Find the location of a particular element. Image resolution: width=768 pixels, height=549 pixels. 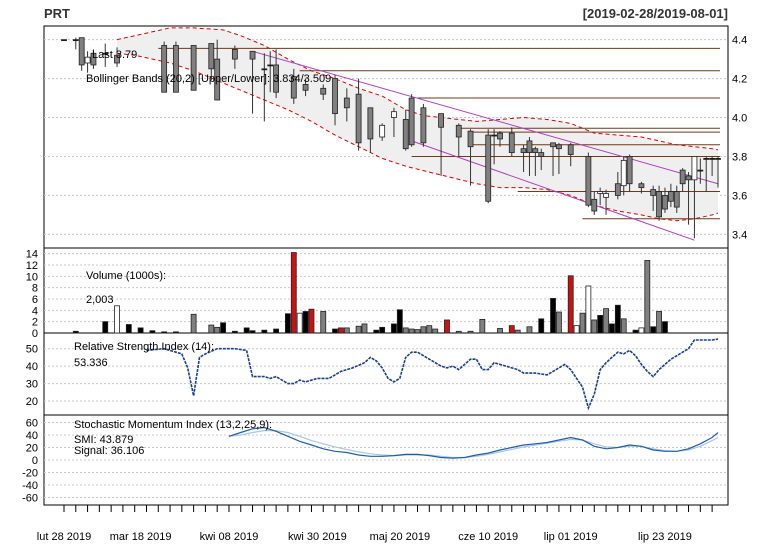

price-tick-label: 3.6 is located at coordinates (739, 196).